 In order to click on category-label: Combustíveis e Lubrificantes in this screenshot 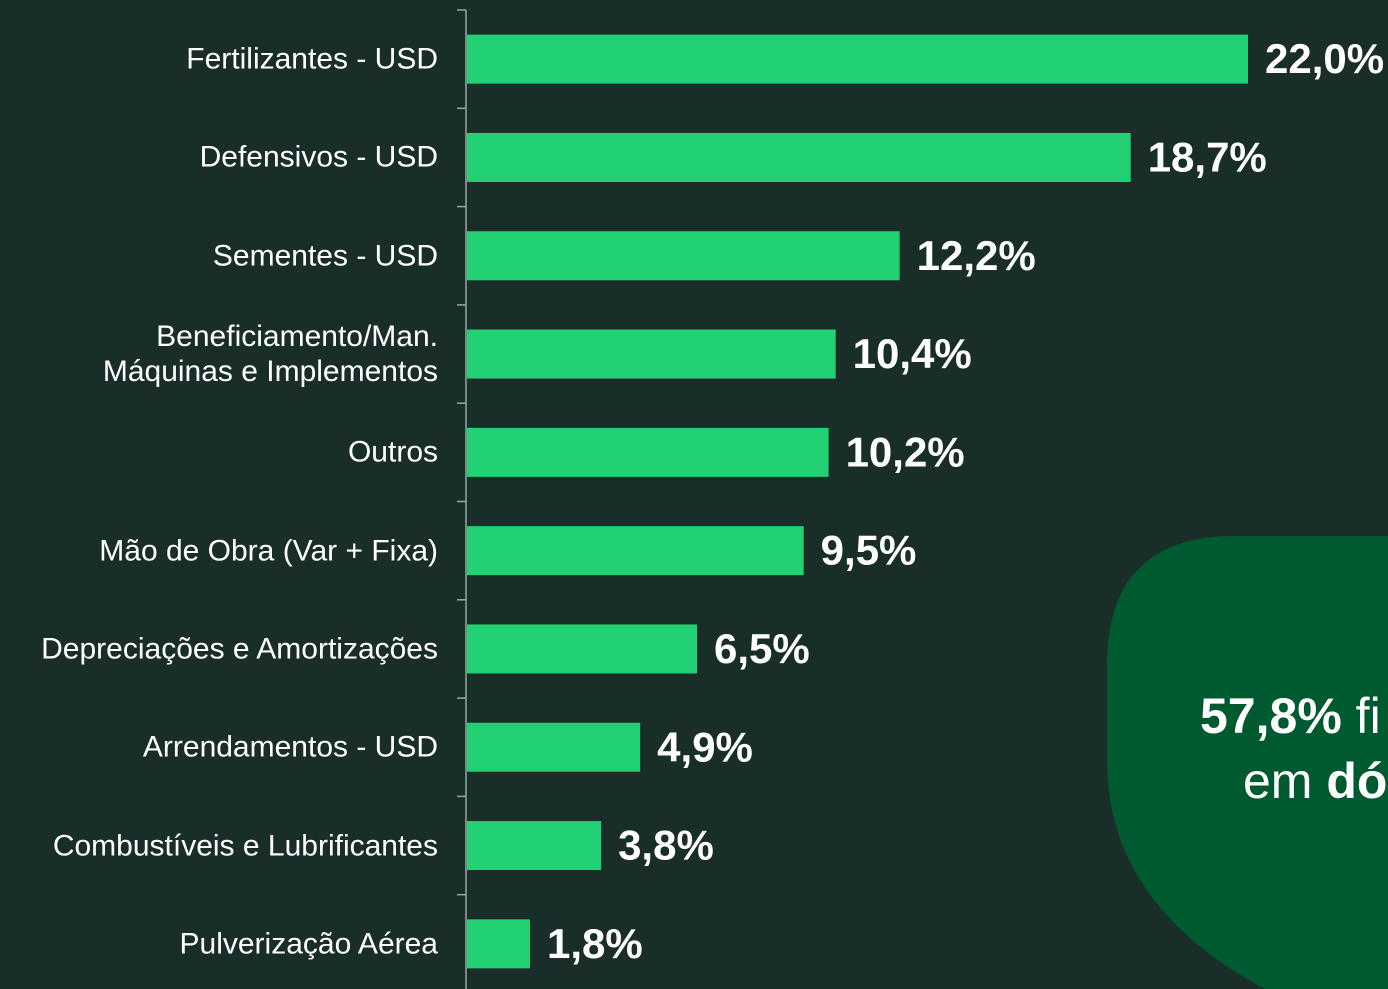, I will do `click(245, 846)`.